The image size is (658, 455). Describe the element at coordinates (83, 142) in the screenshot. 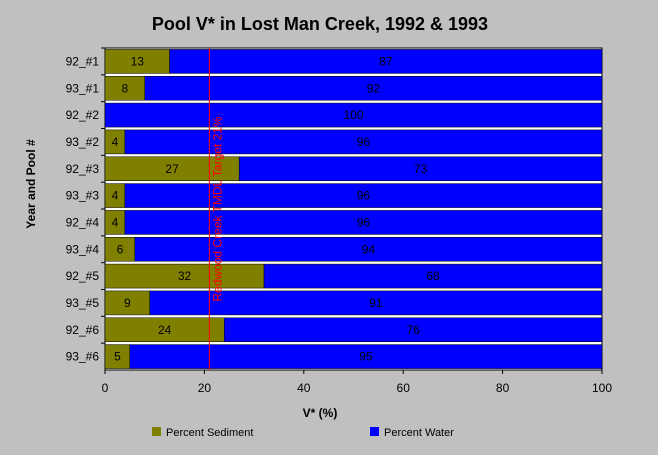

I see `category-label: 93_#2` at that location.